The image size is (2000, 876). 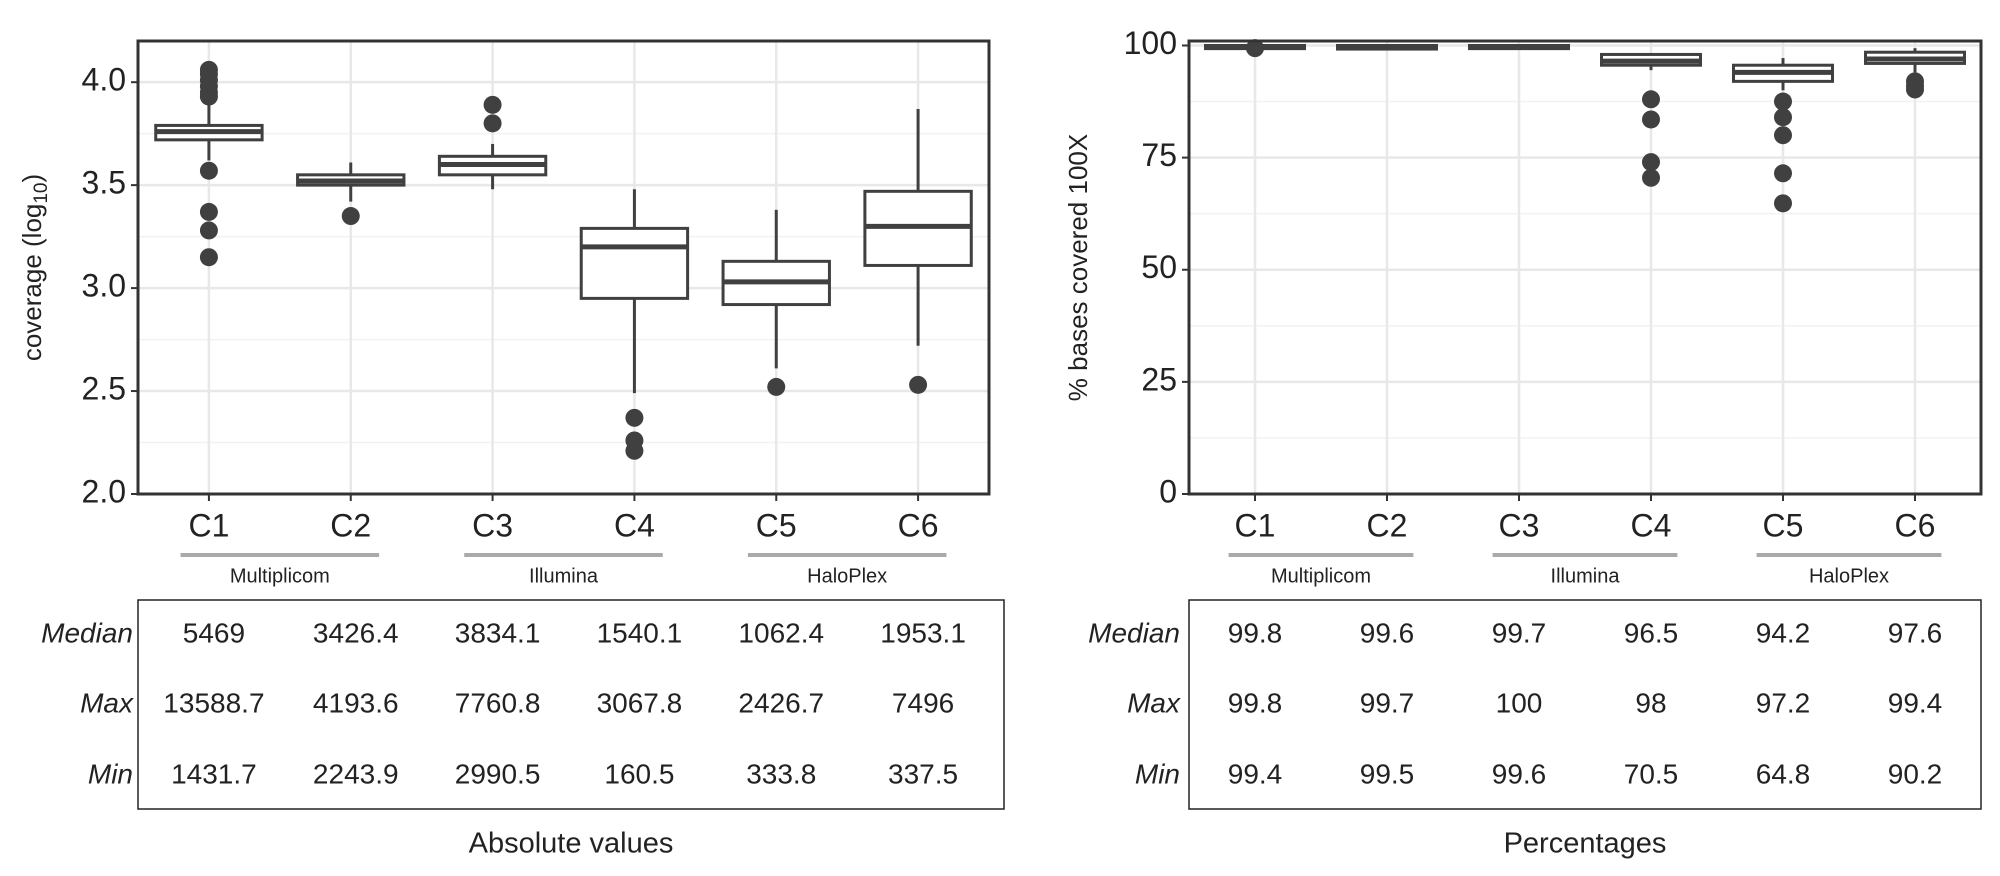 What do you see at coordinates (208, 525) in the screenshot?
I see `x-tick-label: C1` at bounding box center [208, 525].